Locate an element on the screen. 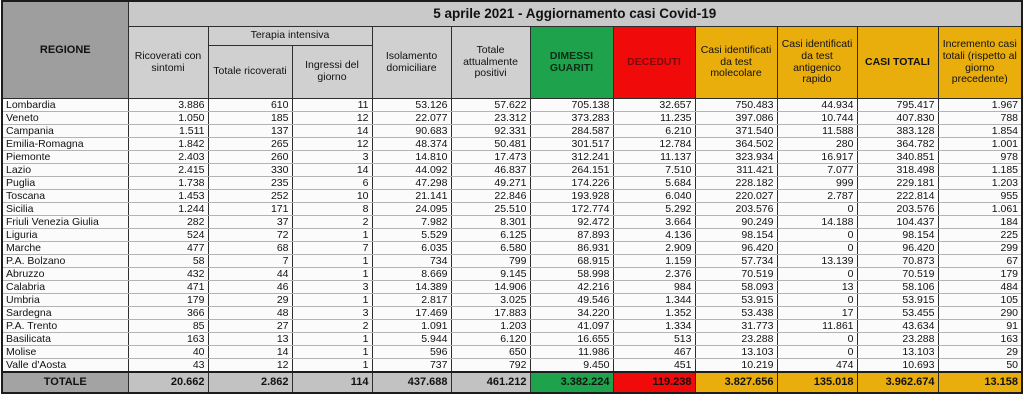  cell-regione: P.A. Bolzano is located at coordinates (65, 261).